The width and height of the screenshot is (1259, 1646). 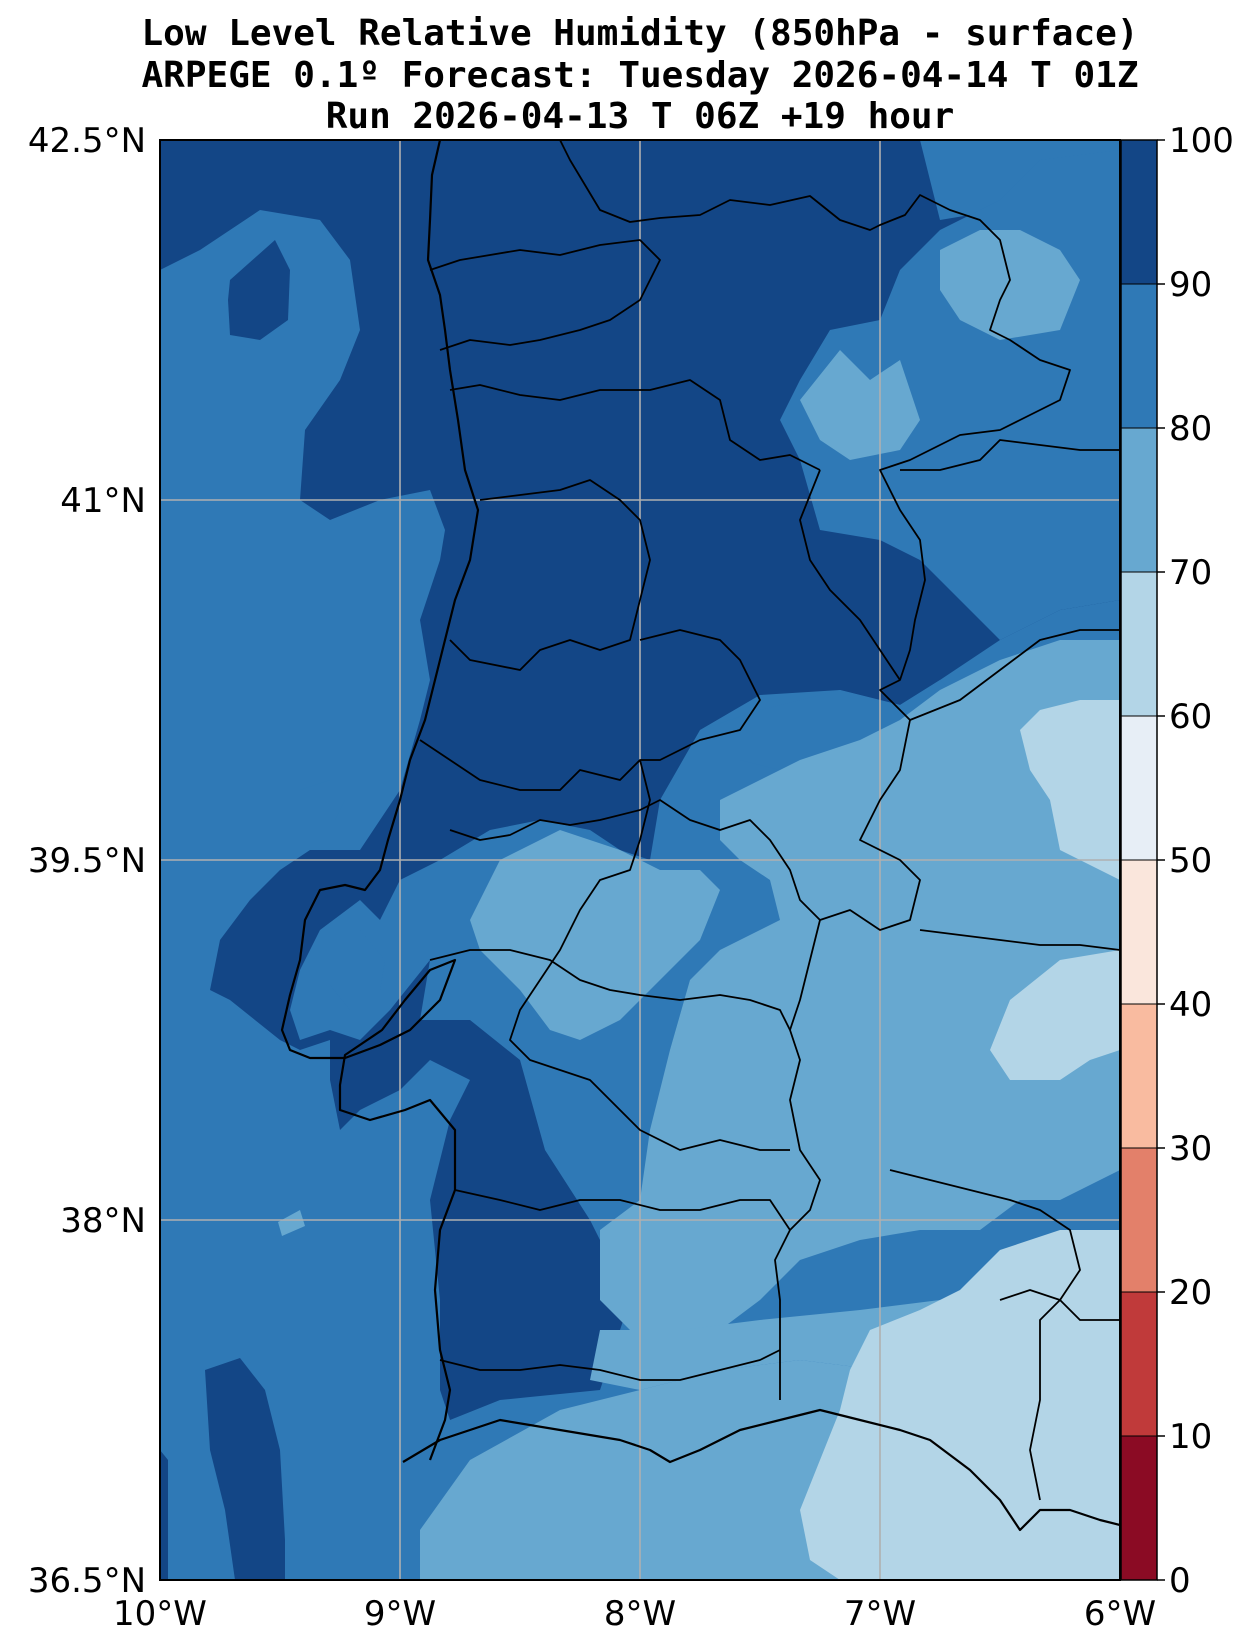 What do you see at coordinates (245, 1469) in the screenshot?
I see `field-zone-90-100-offshore` at bounding box center [245, 1469].